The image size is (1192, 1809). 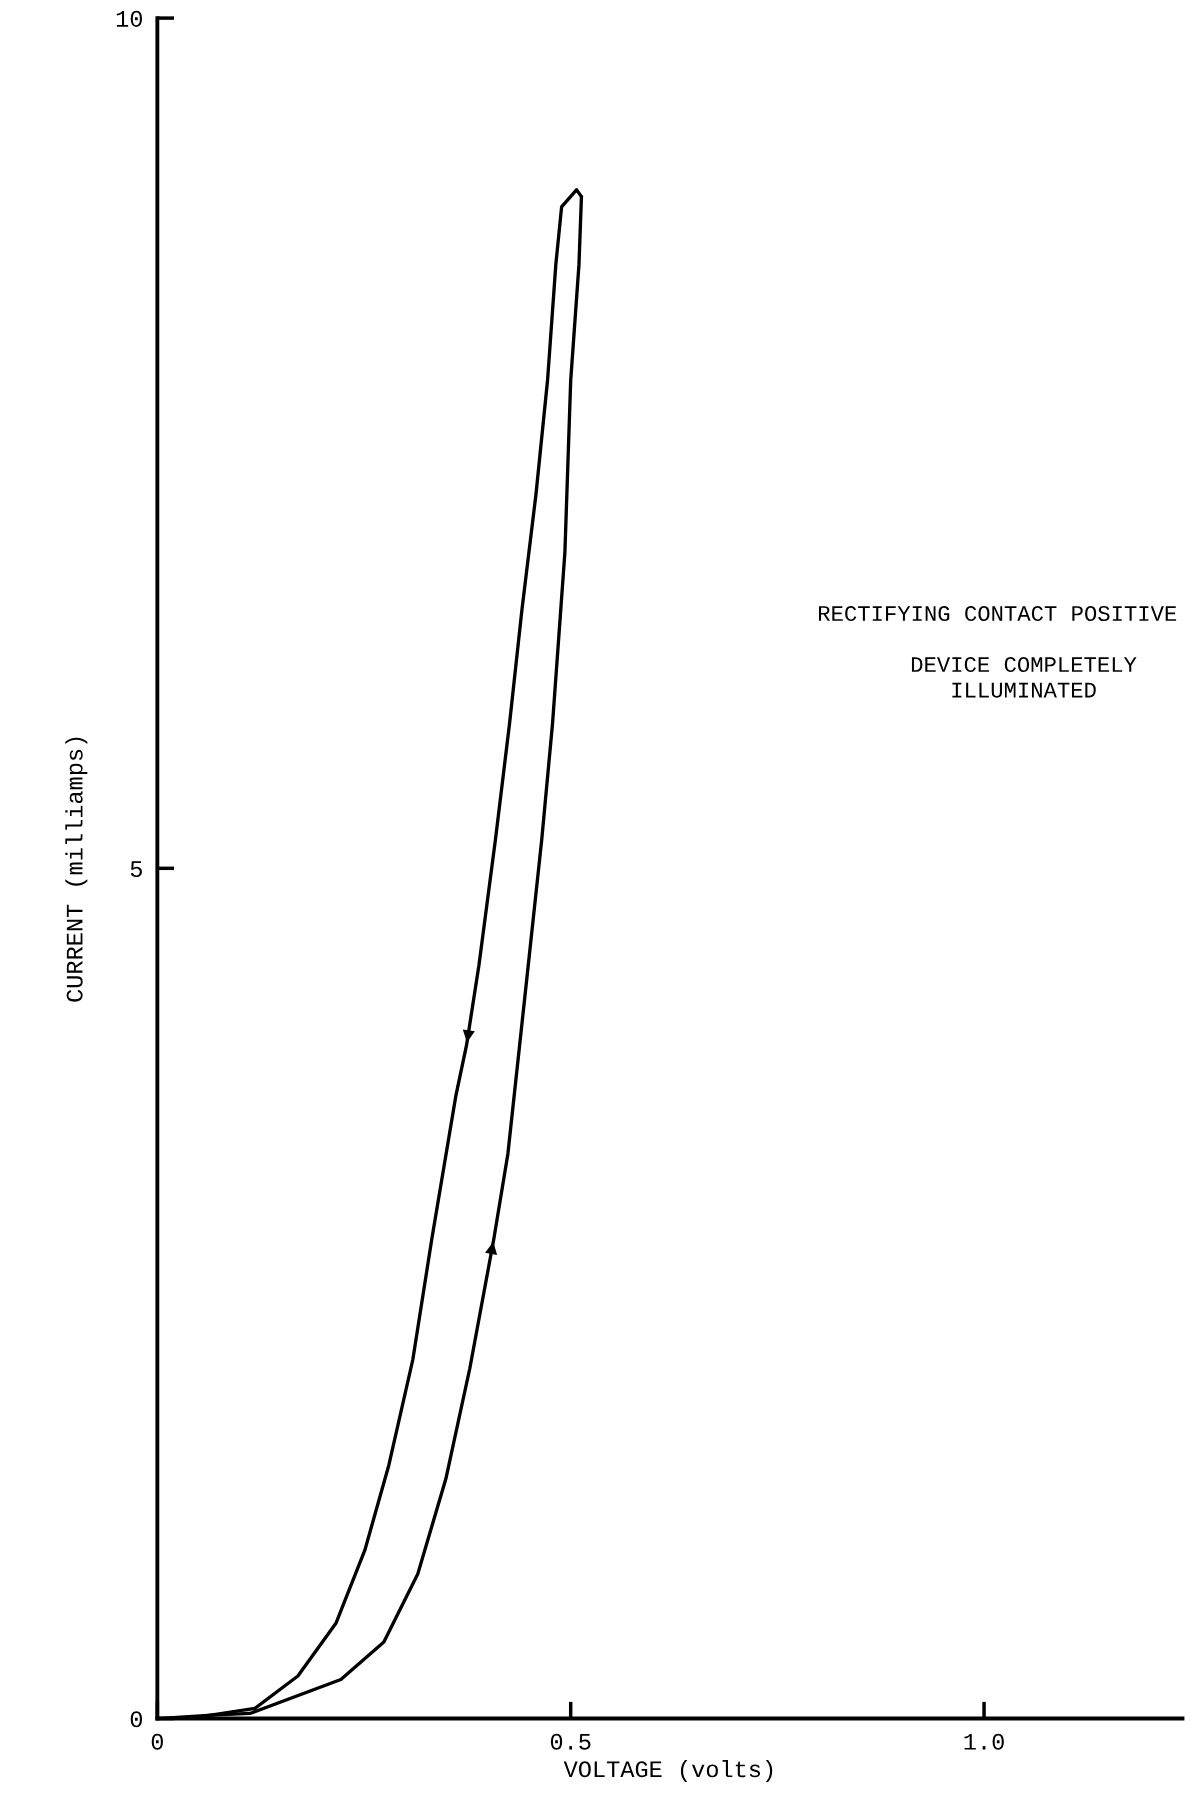 I want to click on y-tick-label: 10, so click(x=129, y=18).